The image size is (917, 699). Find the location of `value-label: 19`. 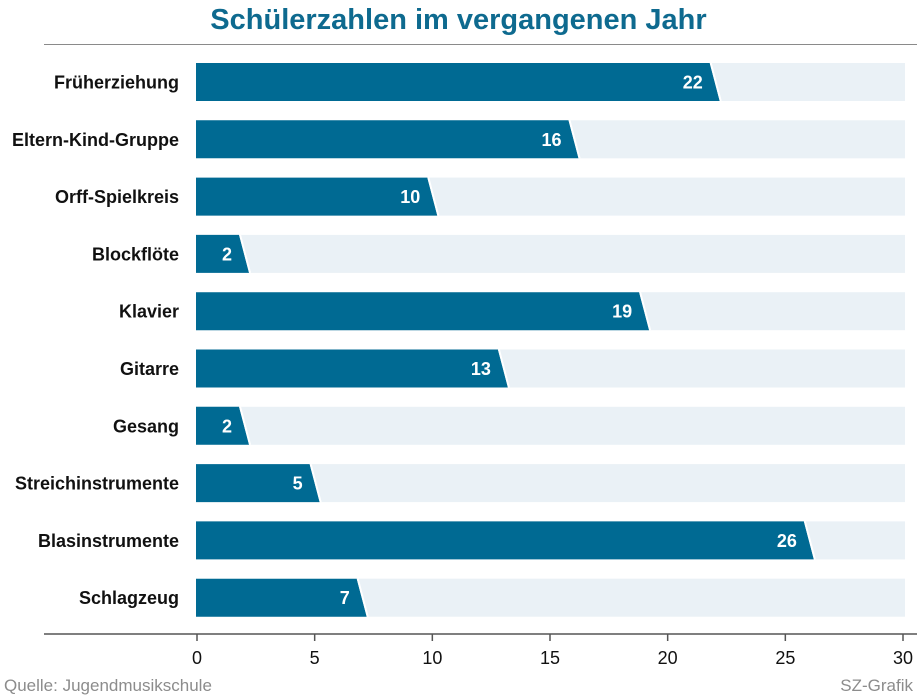

value-label: 19 is located at coordinates (622, 312).